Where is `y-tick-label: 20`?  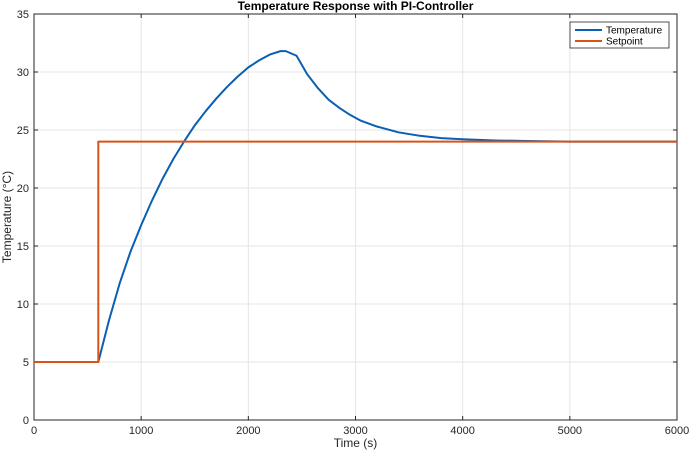 y-tick-label: 20 is located at coordinates (23, 189).